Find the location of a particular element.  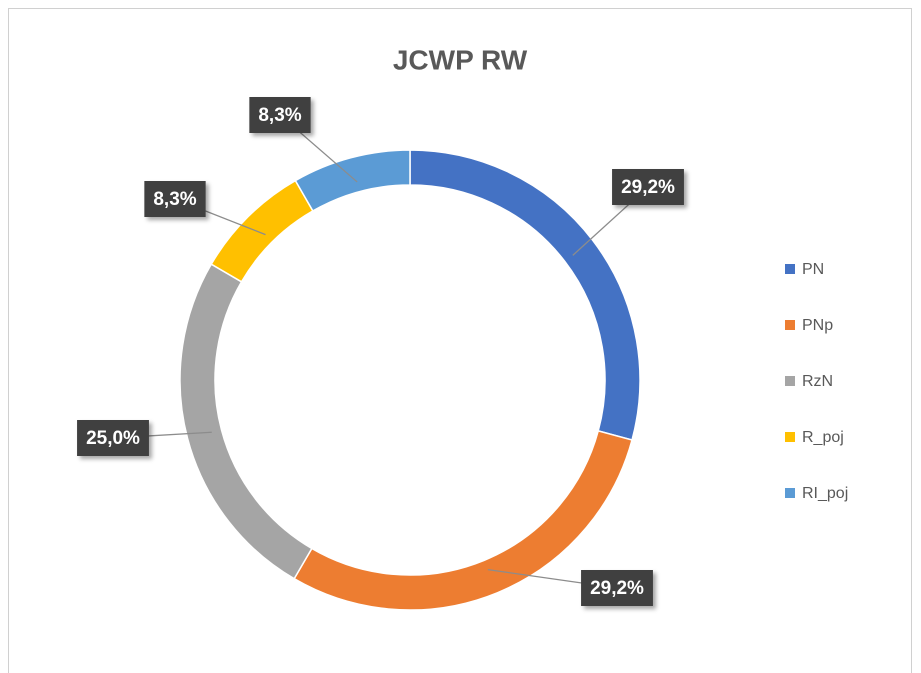

legend-label: RzN is located at coordinates (817, 381).